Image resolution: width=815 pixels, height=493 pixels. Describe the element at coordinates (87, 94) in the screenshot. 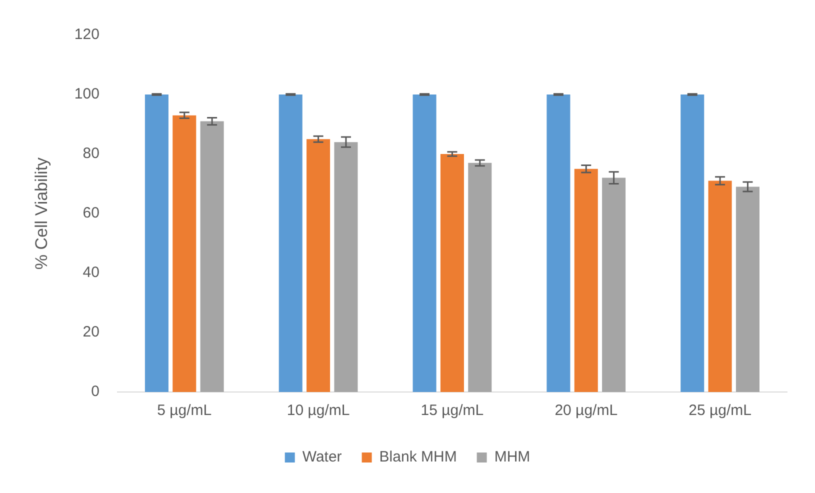

I see `y-tick-label: 100` at that location.